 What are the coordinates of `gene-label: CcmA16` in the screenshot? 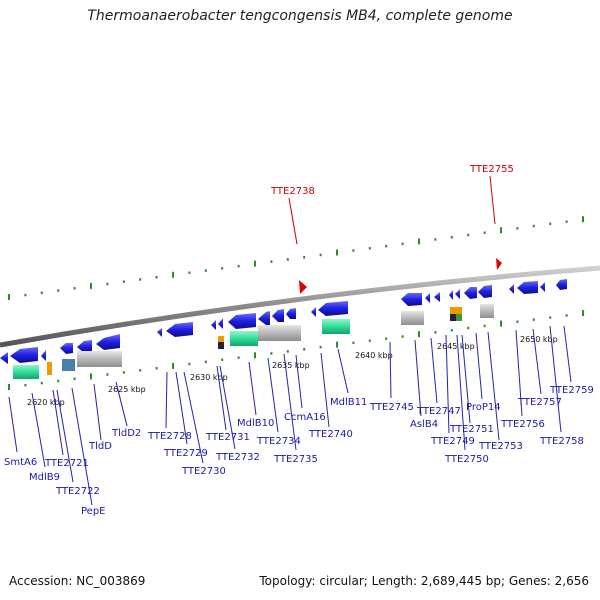 It's located at (305, 417).